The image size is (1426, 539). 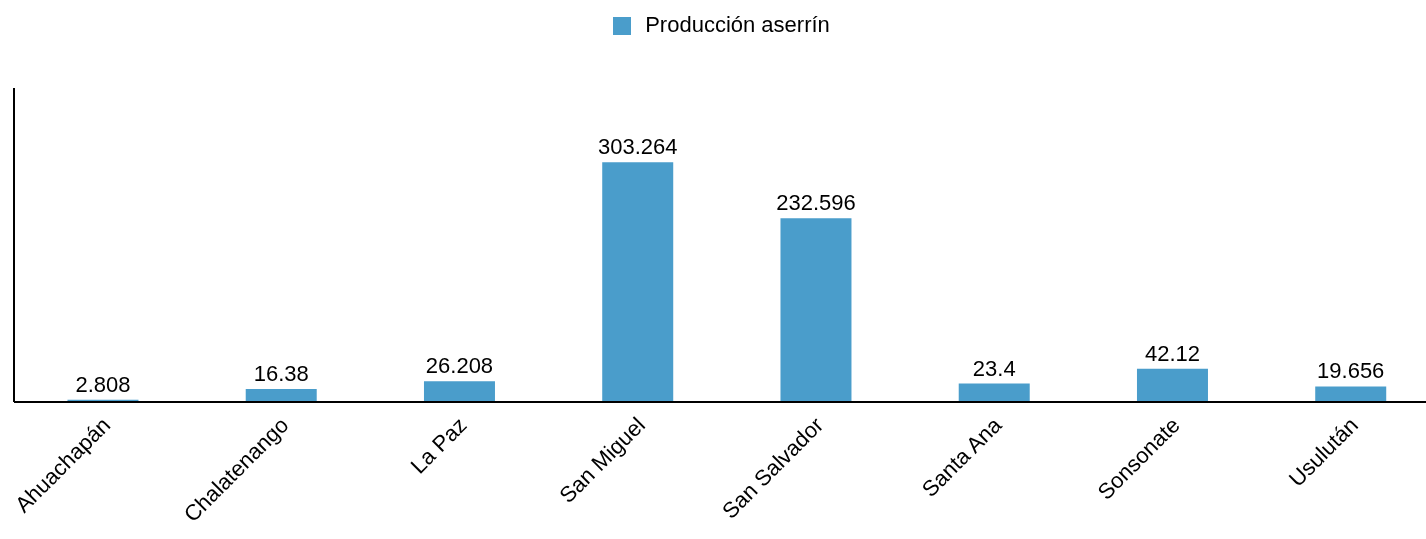 What do you see at coordinates (103, 384) in the screenshot?
I see `data-label: 2.808` at bounding box center [103, 384].